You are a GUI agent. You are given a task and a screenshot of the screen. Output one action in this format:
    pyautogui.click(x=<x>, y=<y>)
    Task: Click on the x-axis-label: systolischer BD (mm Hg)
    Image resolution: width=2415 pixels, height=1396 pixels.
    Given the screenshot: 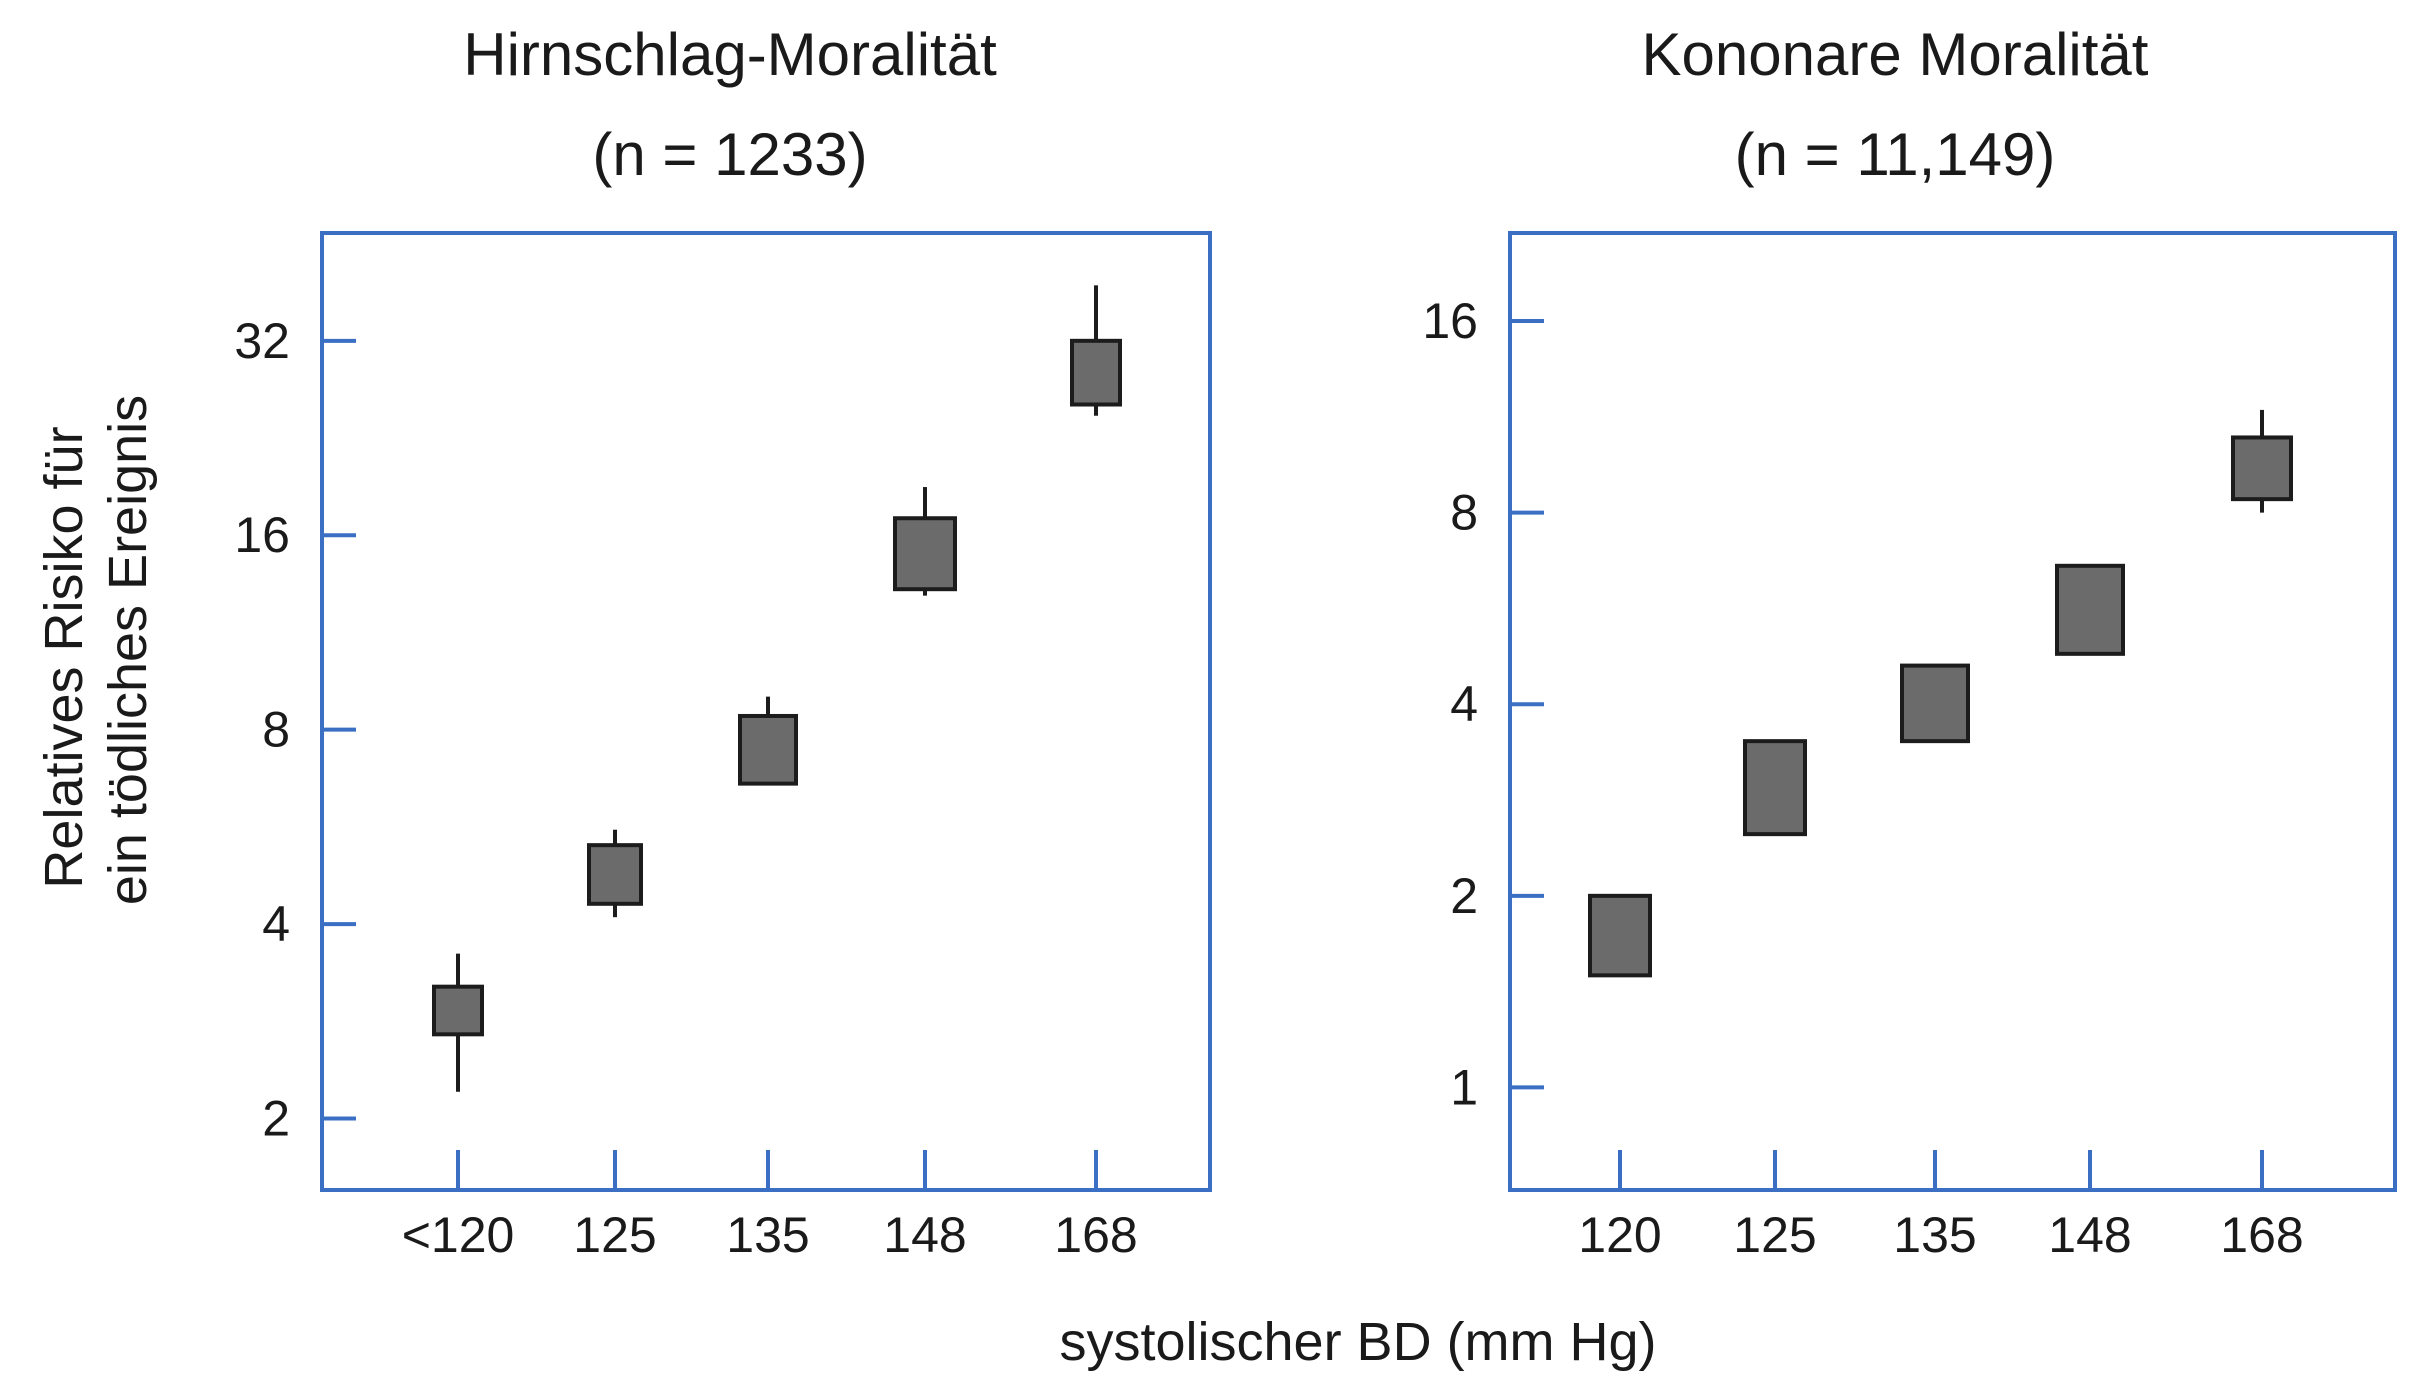 What is the action you would take?
    pyautogui.click(x=1357, y=1342)
    